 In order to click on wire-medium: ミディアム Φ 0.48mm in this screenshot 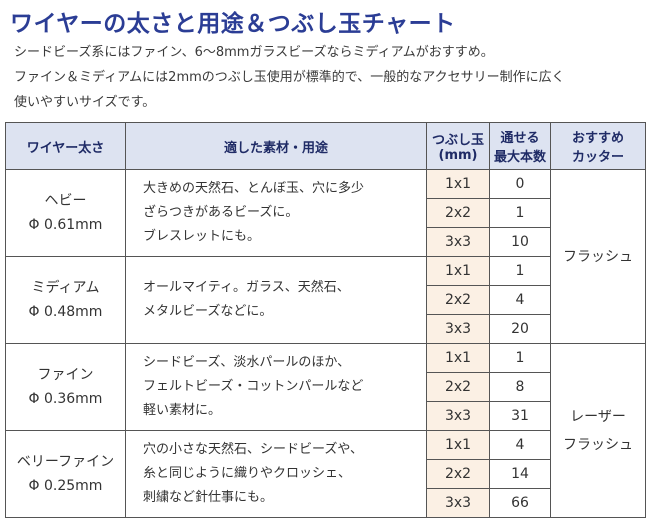, I will do `click(65, 300)`.